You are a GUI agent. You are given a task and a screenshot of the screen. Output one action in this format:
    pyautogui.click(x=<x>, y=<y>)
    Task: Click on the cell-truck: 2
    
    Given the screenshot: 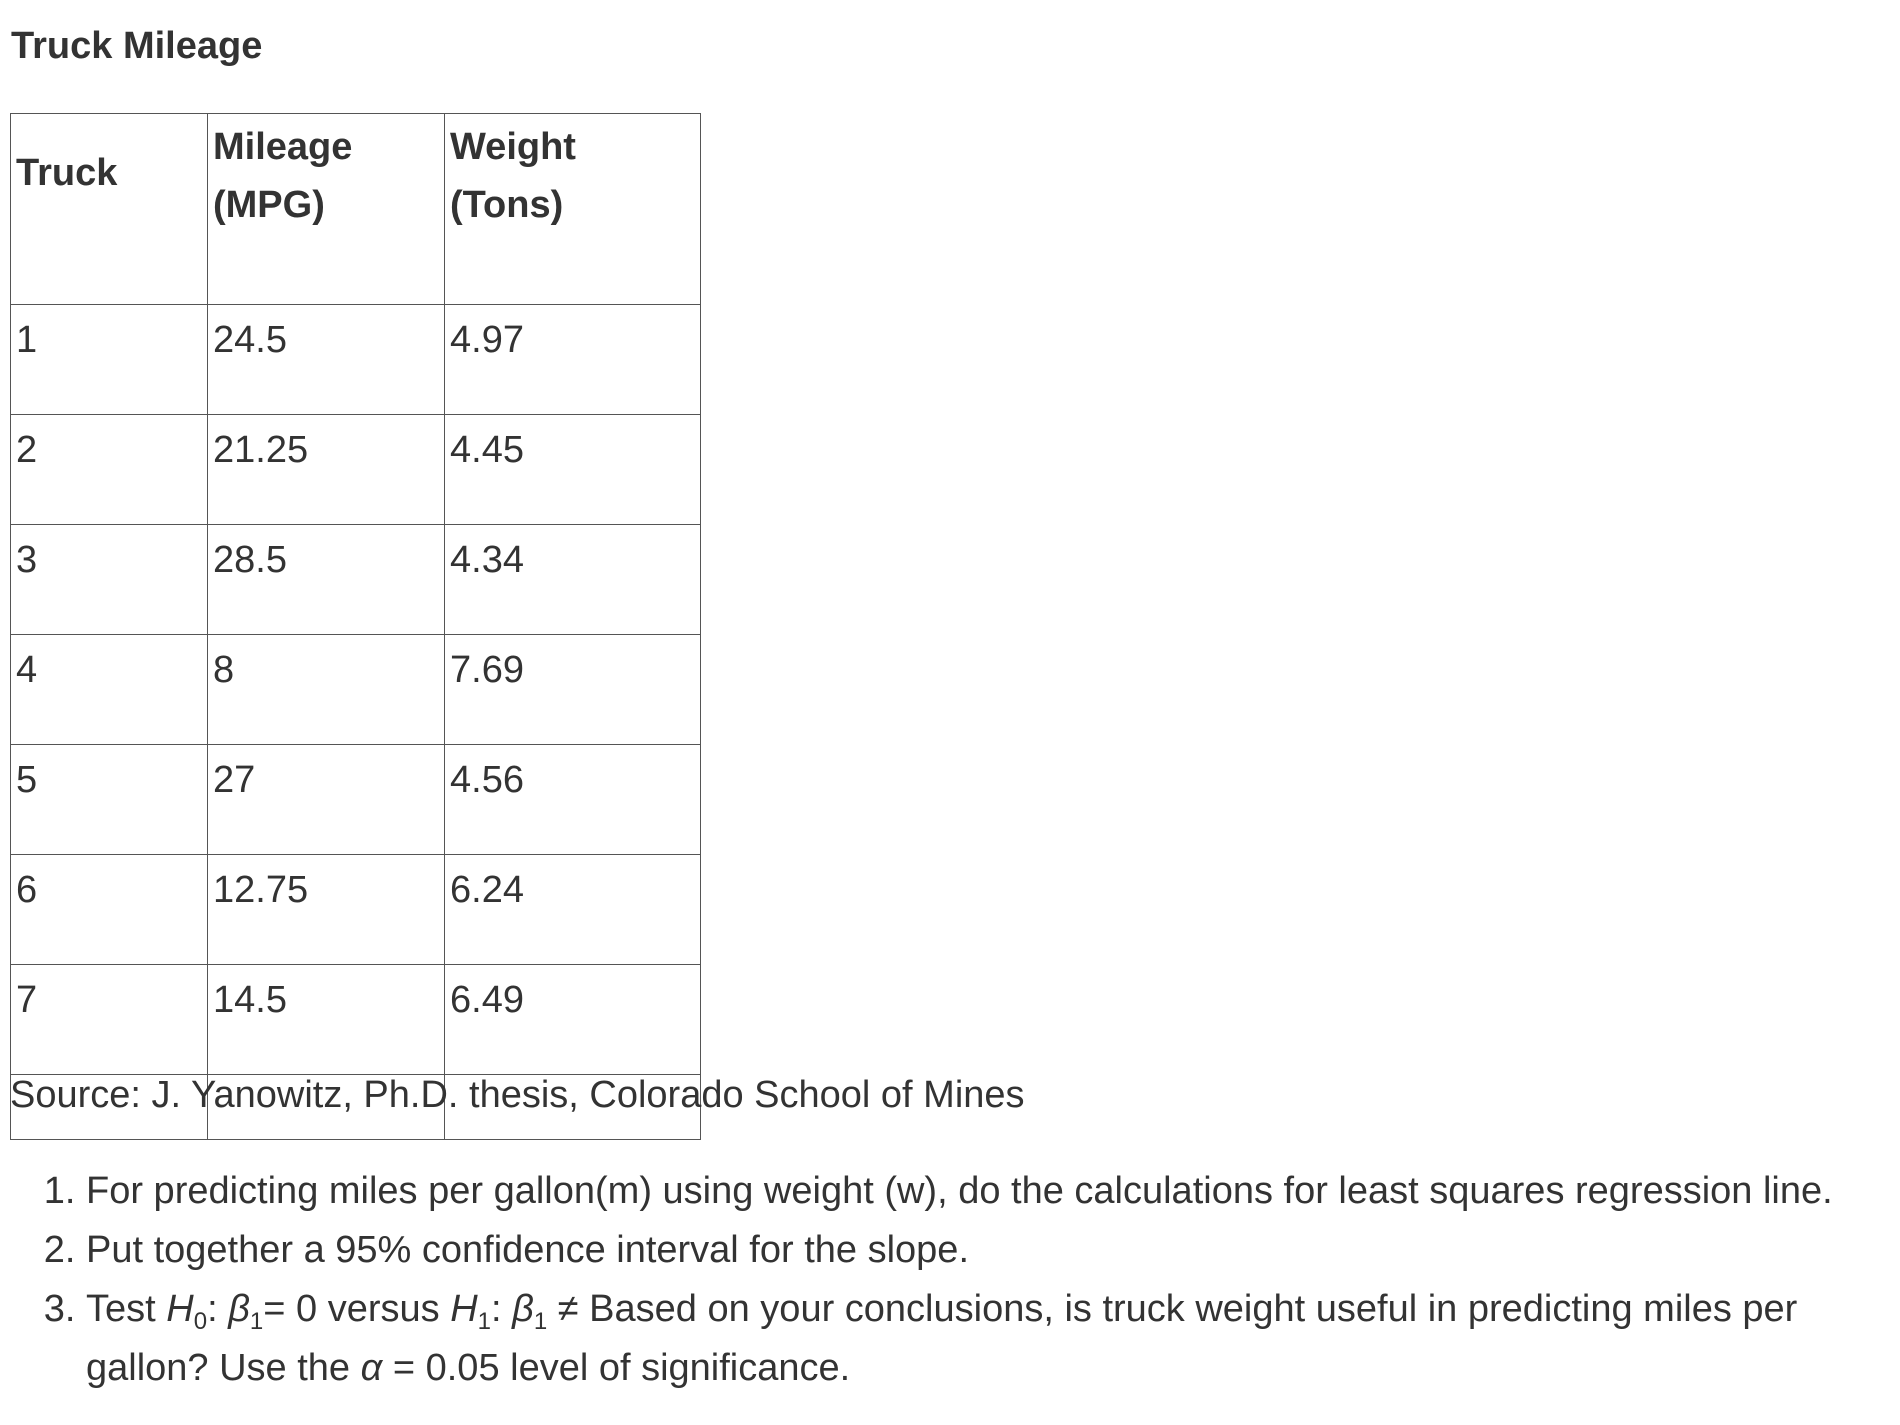 What is the action you would take?
    pyautogui.click(x=109, y=469)
    